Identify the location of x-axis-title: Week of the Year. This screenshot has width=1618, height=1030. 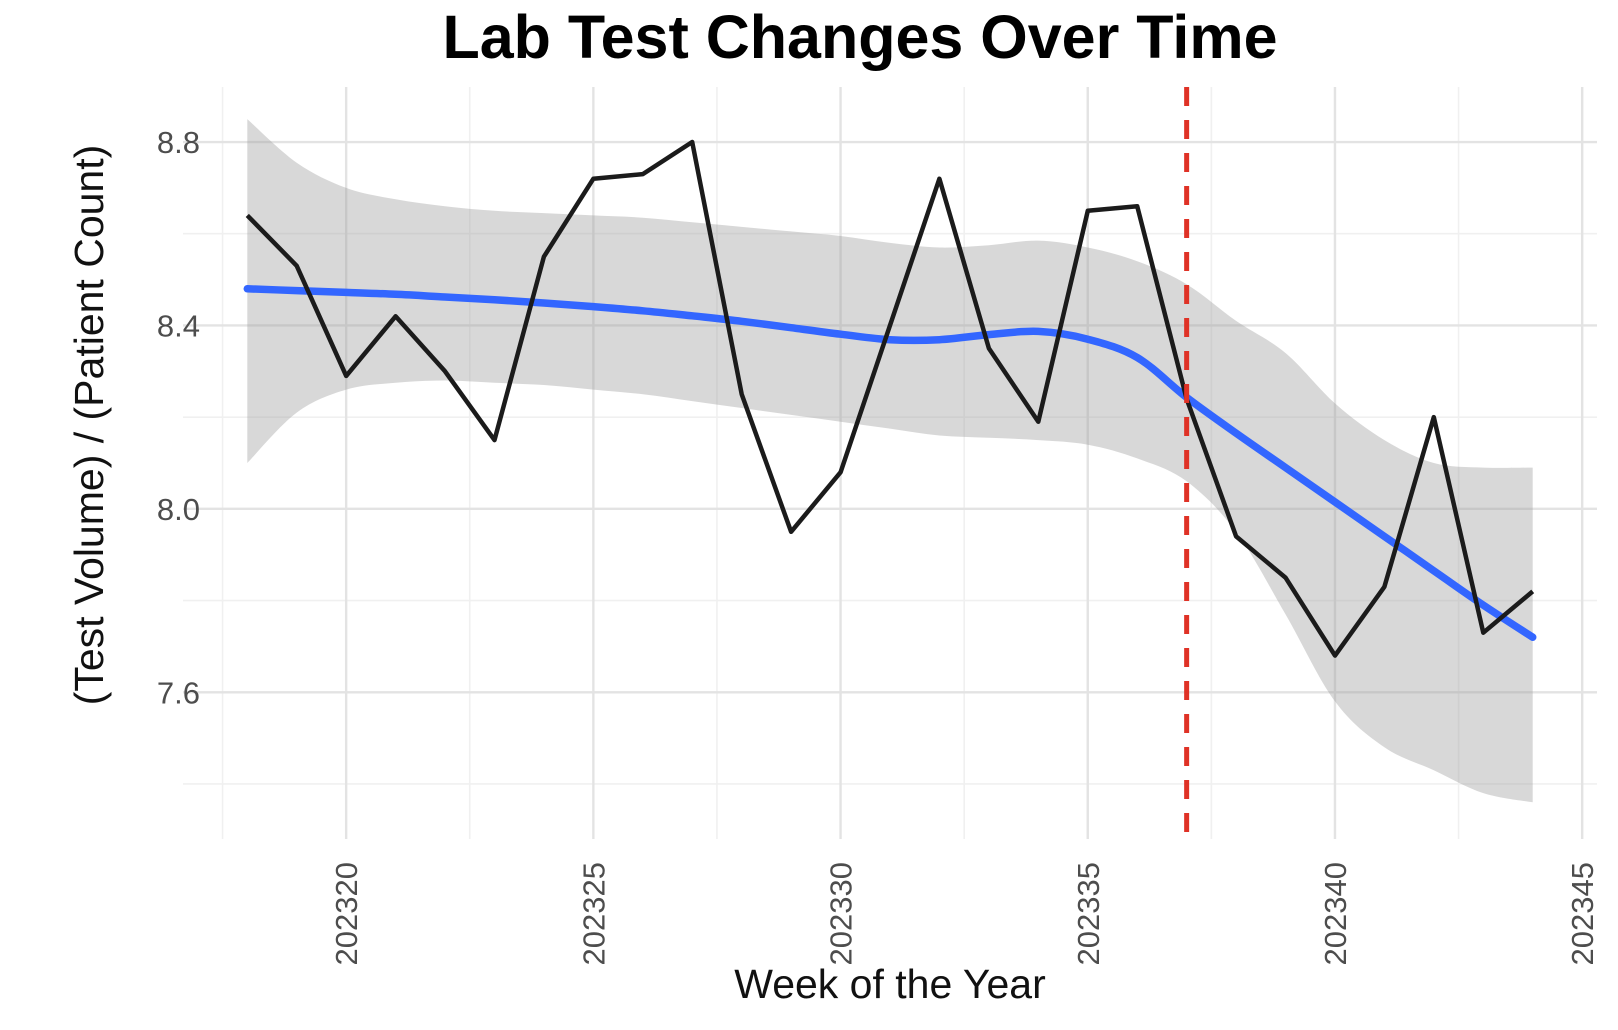
(890, 984).